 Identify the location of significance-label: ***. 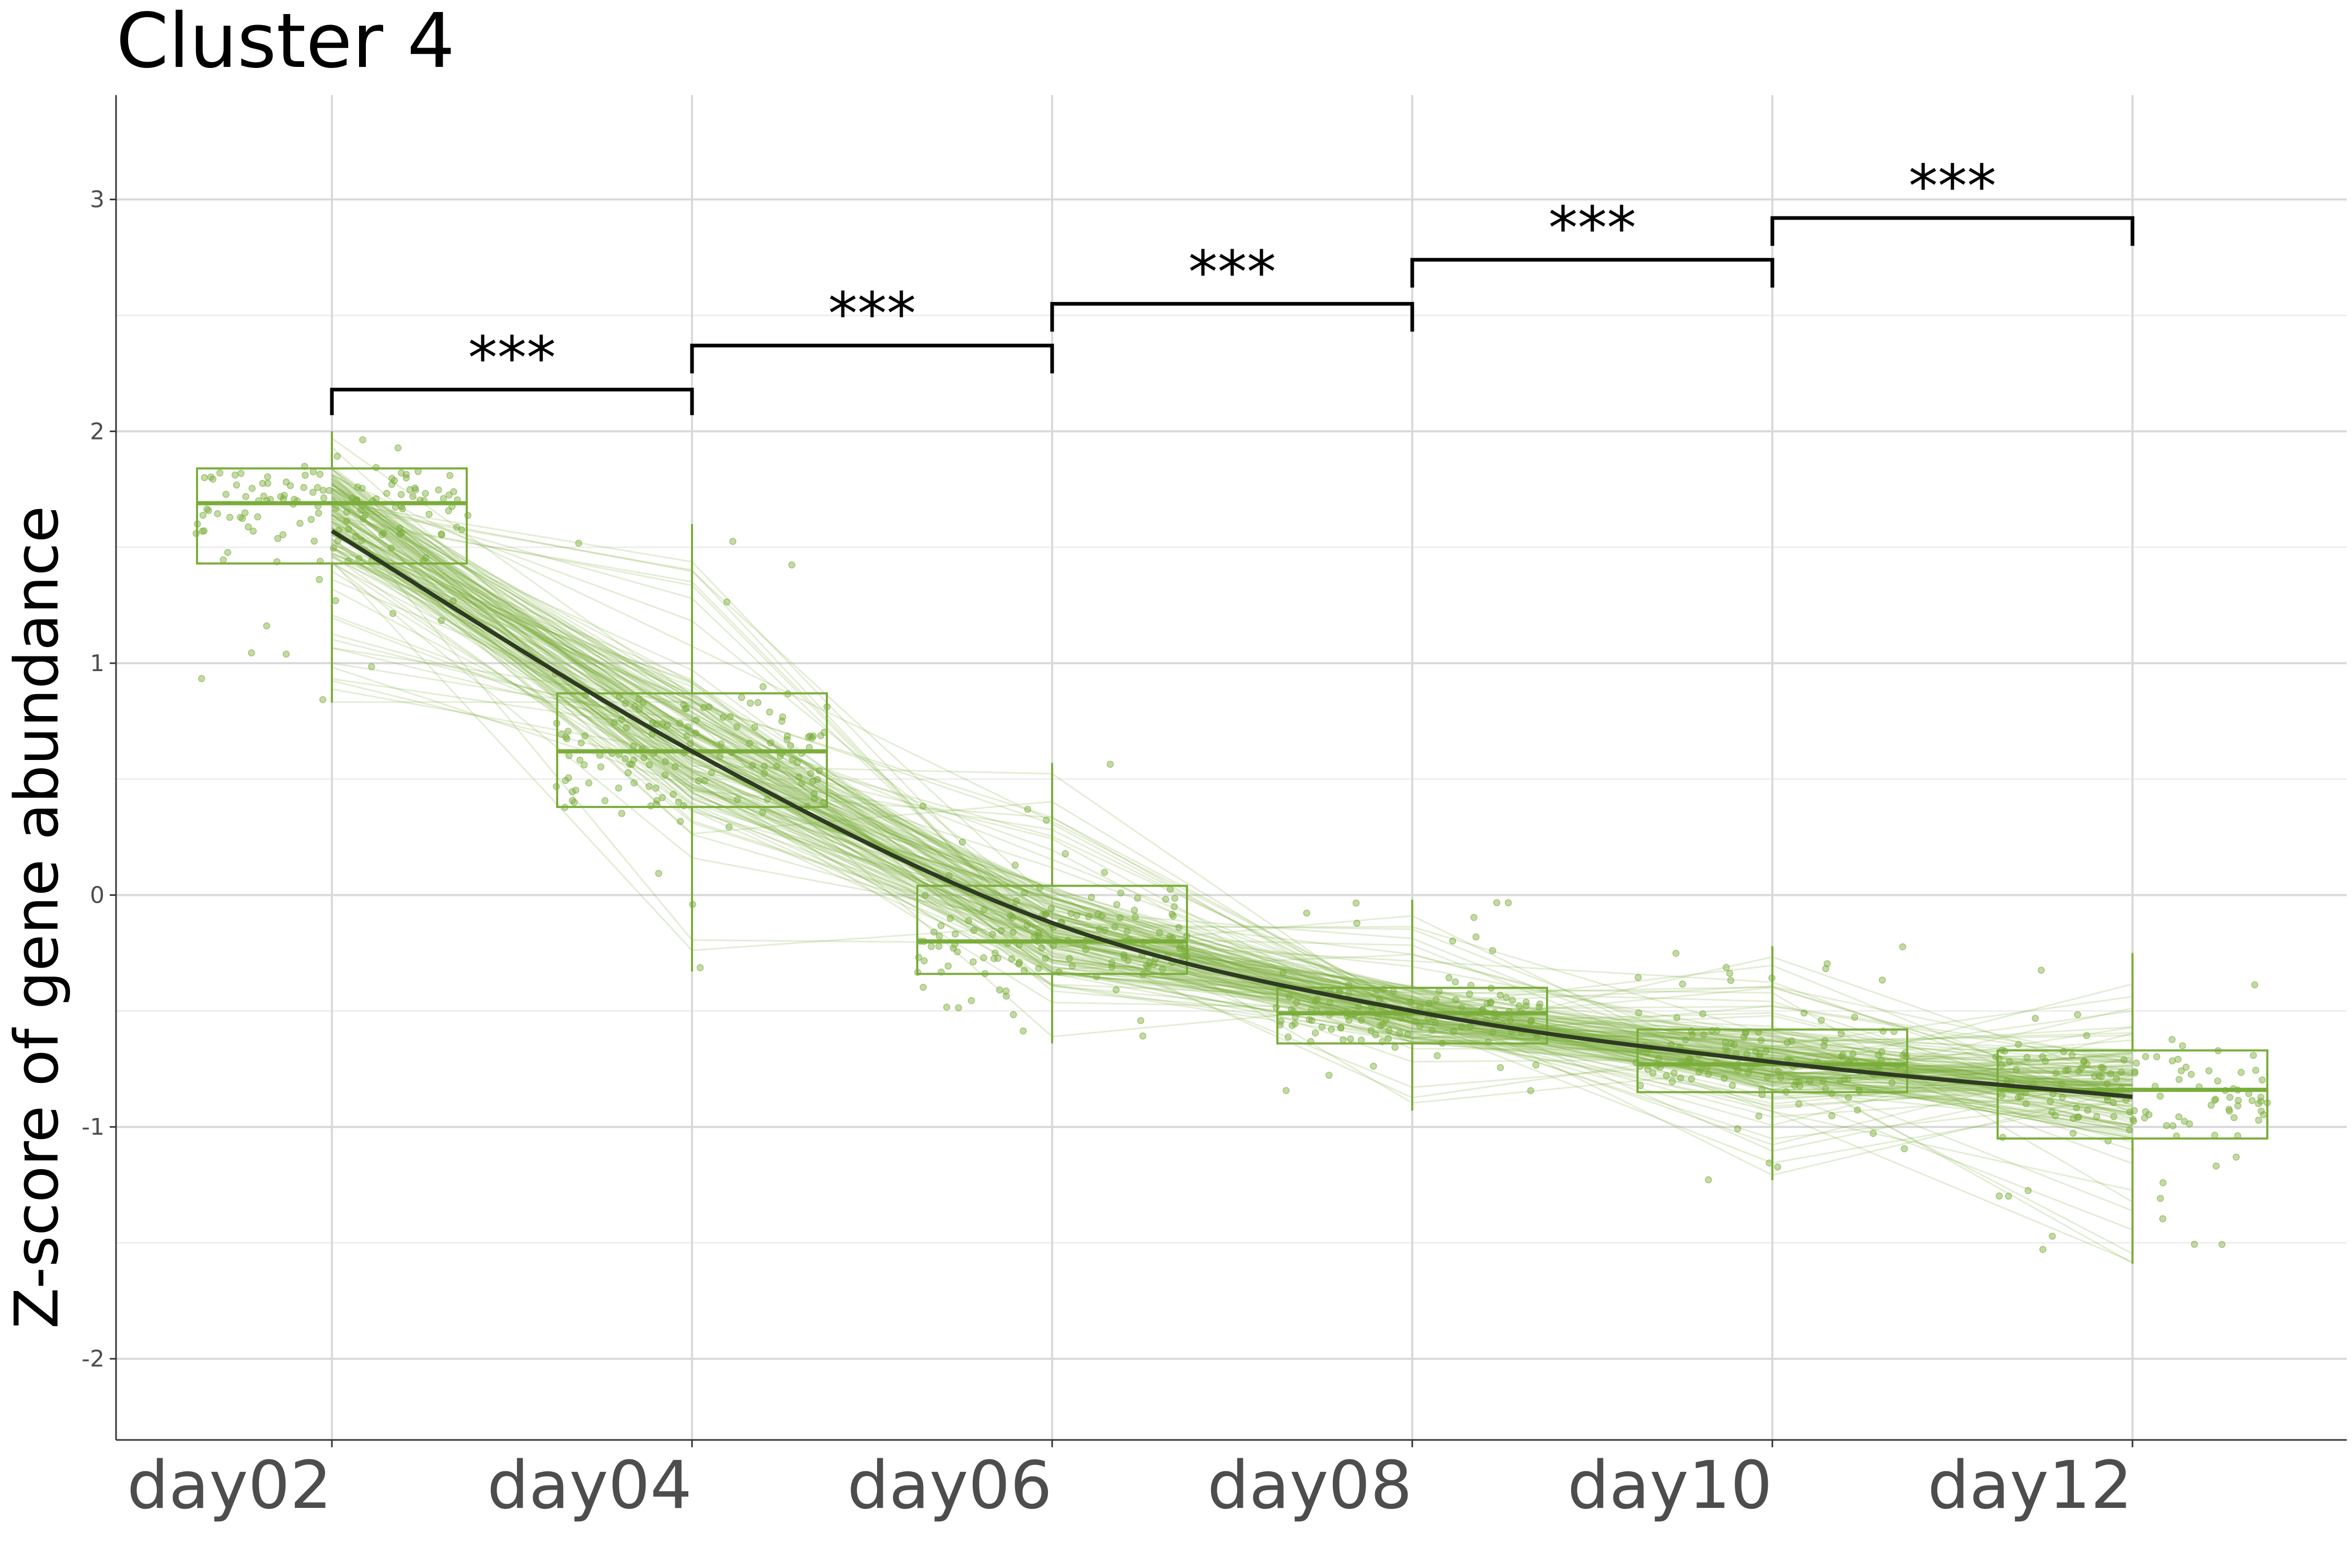
(512, 358).